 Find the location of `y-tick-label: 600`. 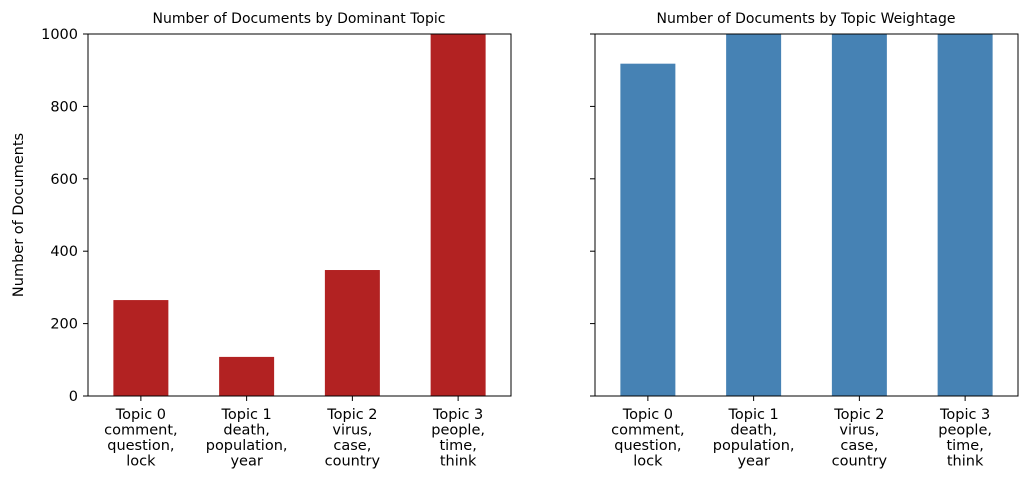

y-tick-label: 600 is located at coordinates (64, 180).